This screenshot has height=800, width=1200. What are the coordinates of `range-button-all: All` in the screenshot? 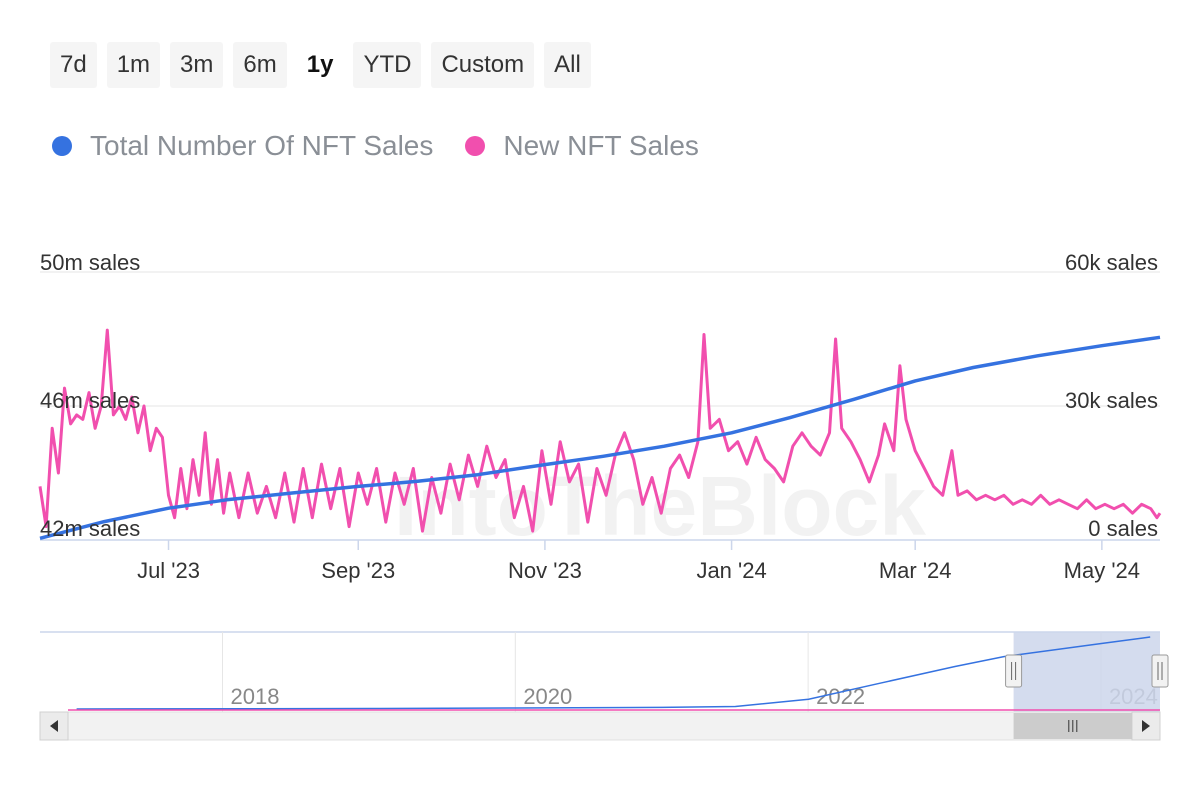 It's located at (567, 65).